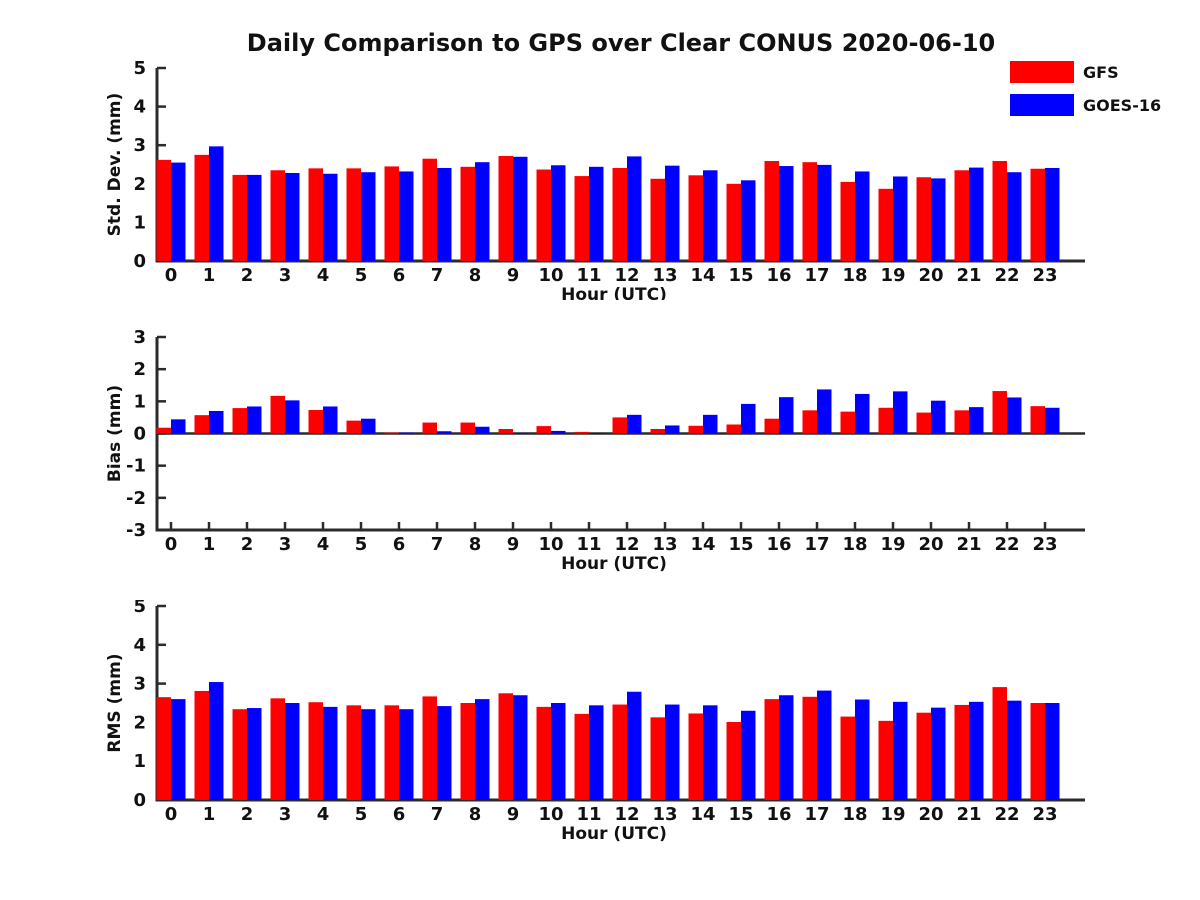  Describe the element at coordinates (139, 222) in the screenshot. I see `y-tick-label: 1` at that location.